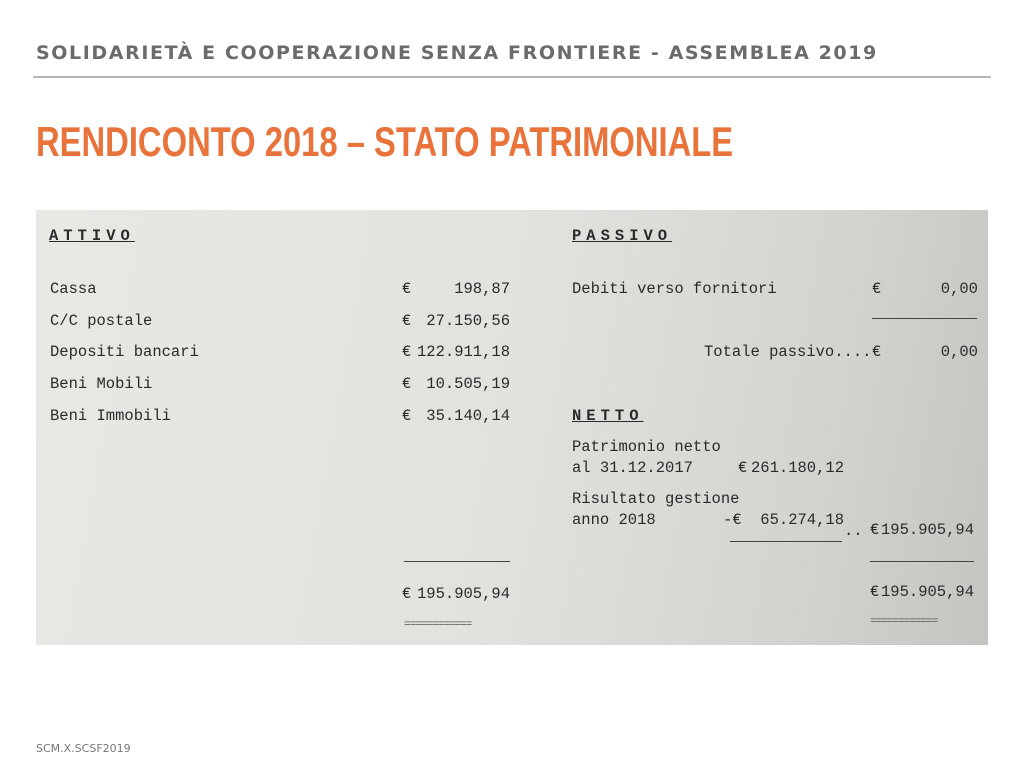 This screenshot has height=768, width=1024. Describe the element at coordinates (482, 289) in the screenshot. I see `attivo-item-amount: 198,87` at that location.